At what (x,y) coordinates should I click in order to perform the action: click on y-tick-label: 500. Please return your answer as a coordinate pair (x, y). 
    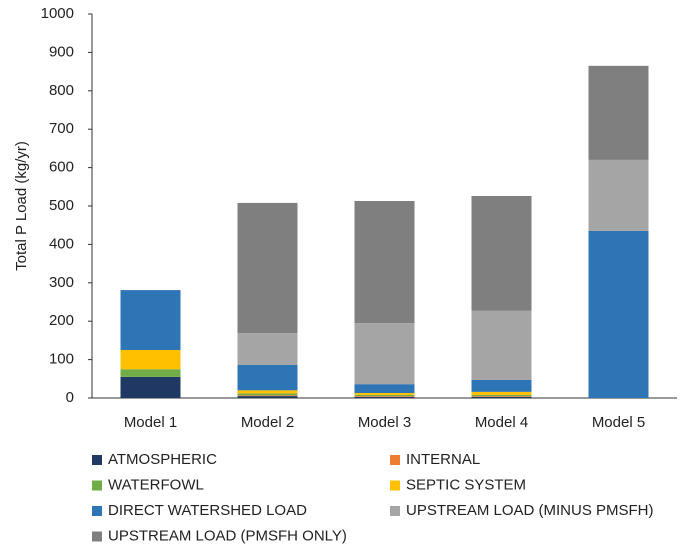
    Looking at the image, I should click on (61, 205).